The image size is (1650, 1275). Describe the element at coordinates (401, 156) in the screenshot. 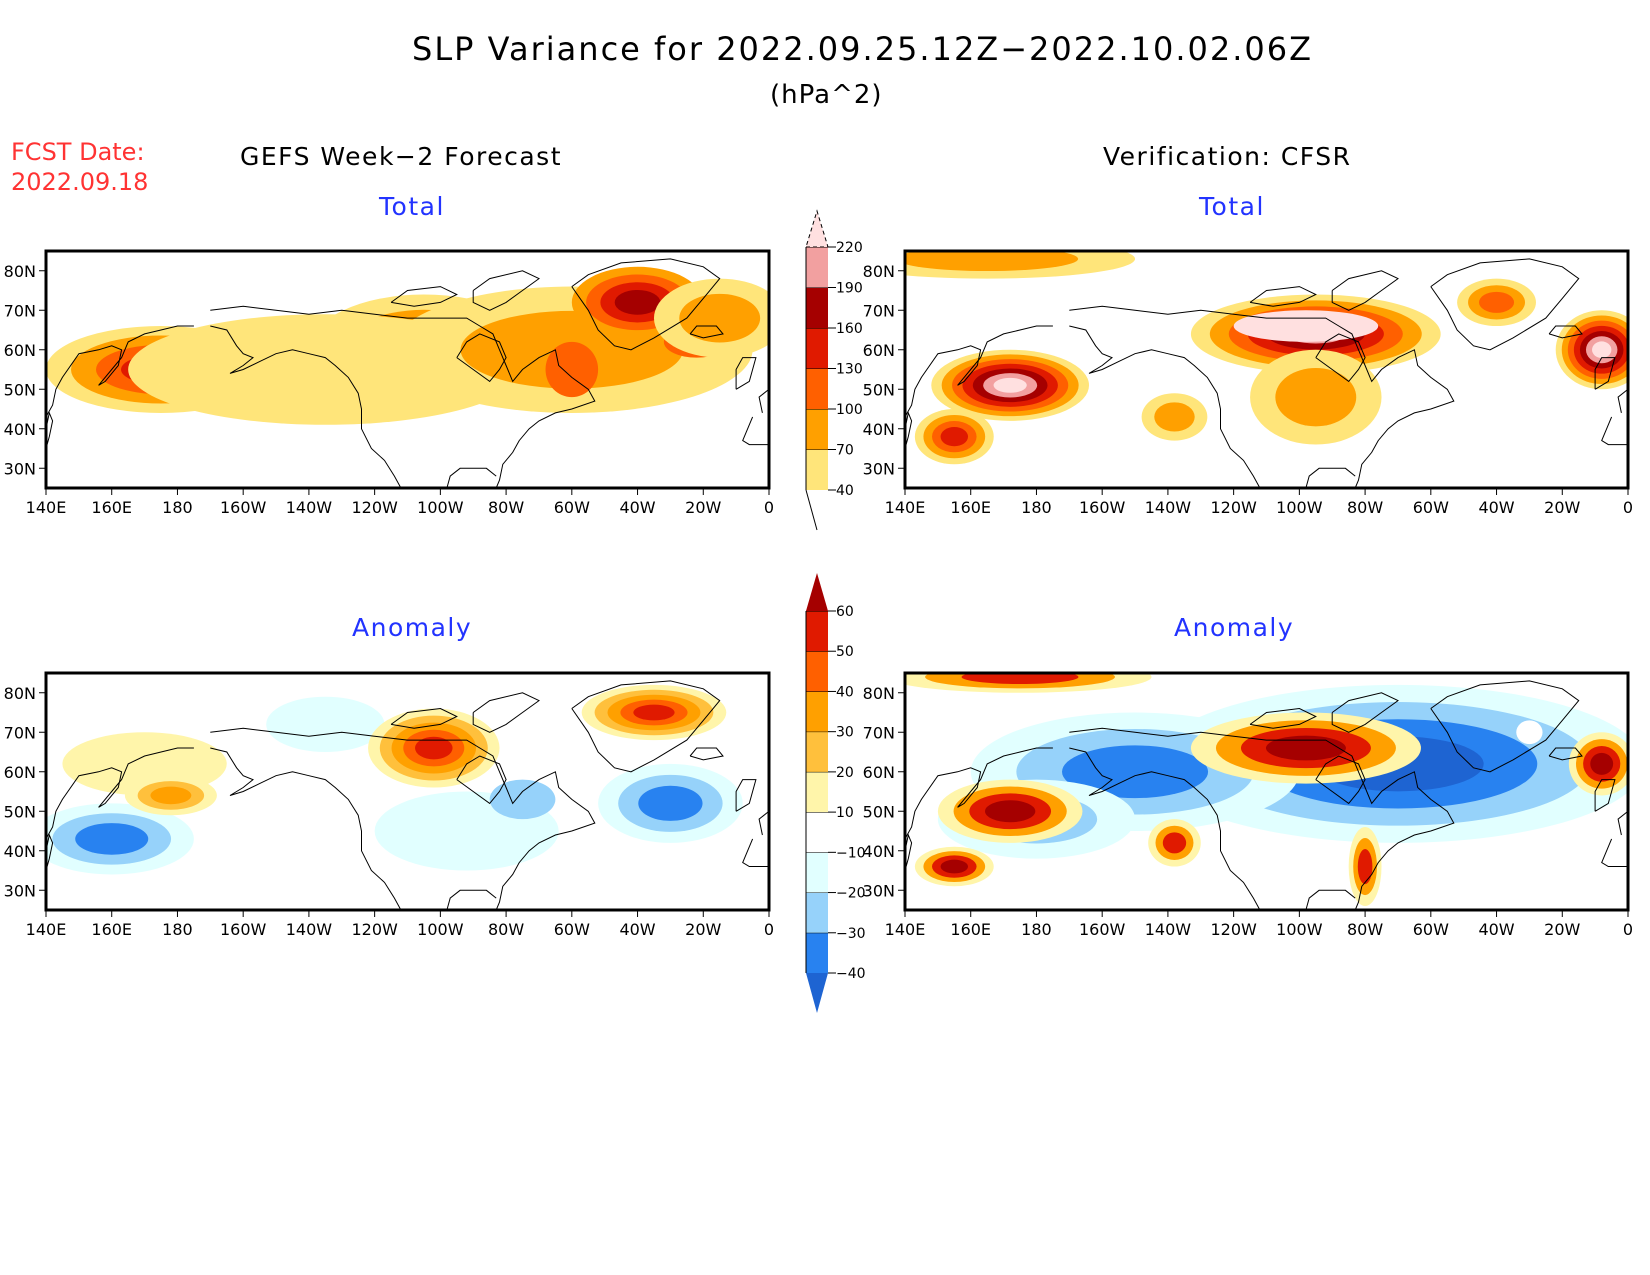

I see `gefs-column-title: GEFS Week−2 Forecast` at that location.